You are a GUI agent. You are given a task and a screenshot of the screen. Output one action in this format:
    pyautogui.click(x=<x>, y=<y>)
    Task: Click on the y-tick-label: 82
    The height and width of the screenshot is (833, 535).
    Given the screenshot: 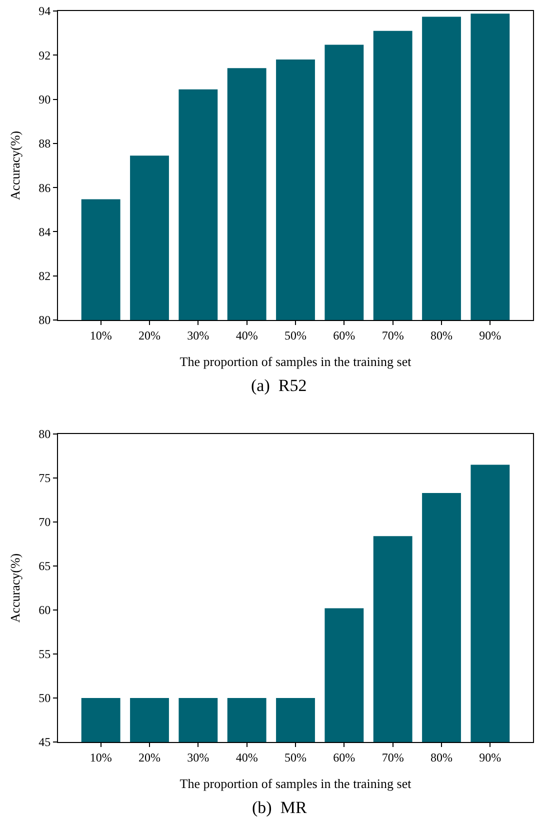 What is the action you would take?
    pyautogui.click(x=44, y=276)
    